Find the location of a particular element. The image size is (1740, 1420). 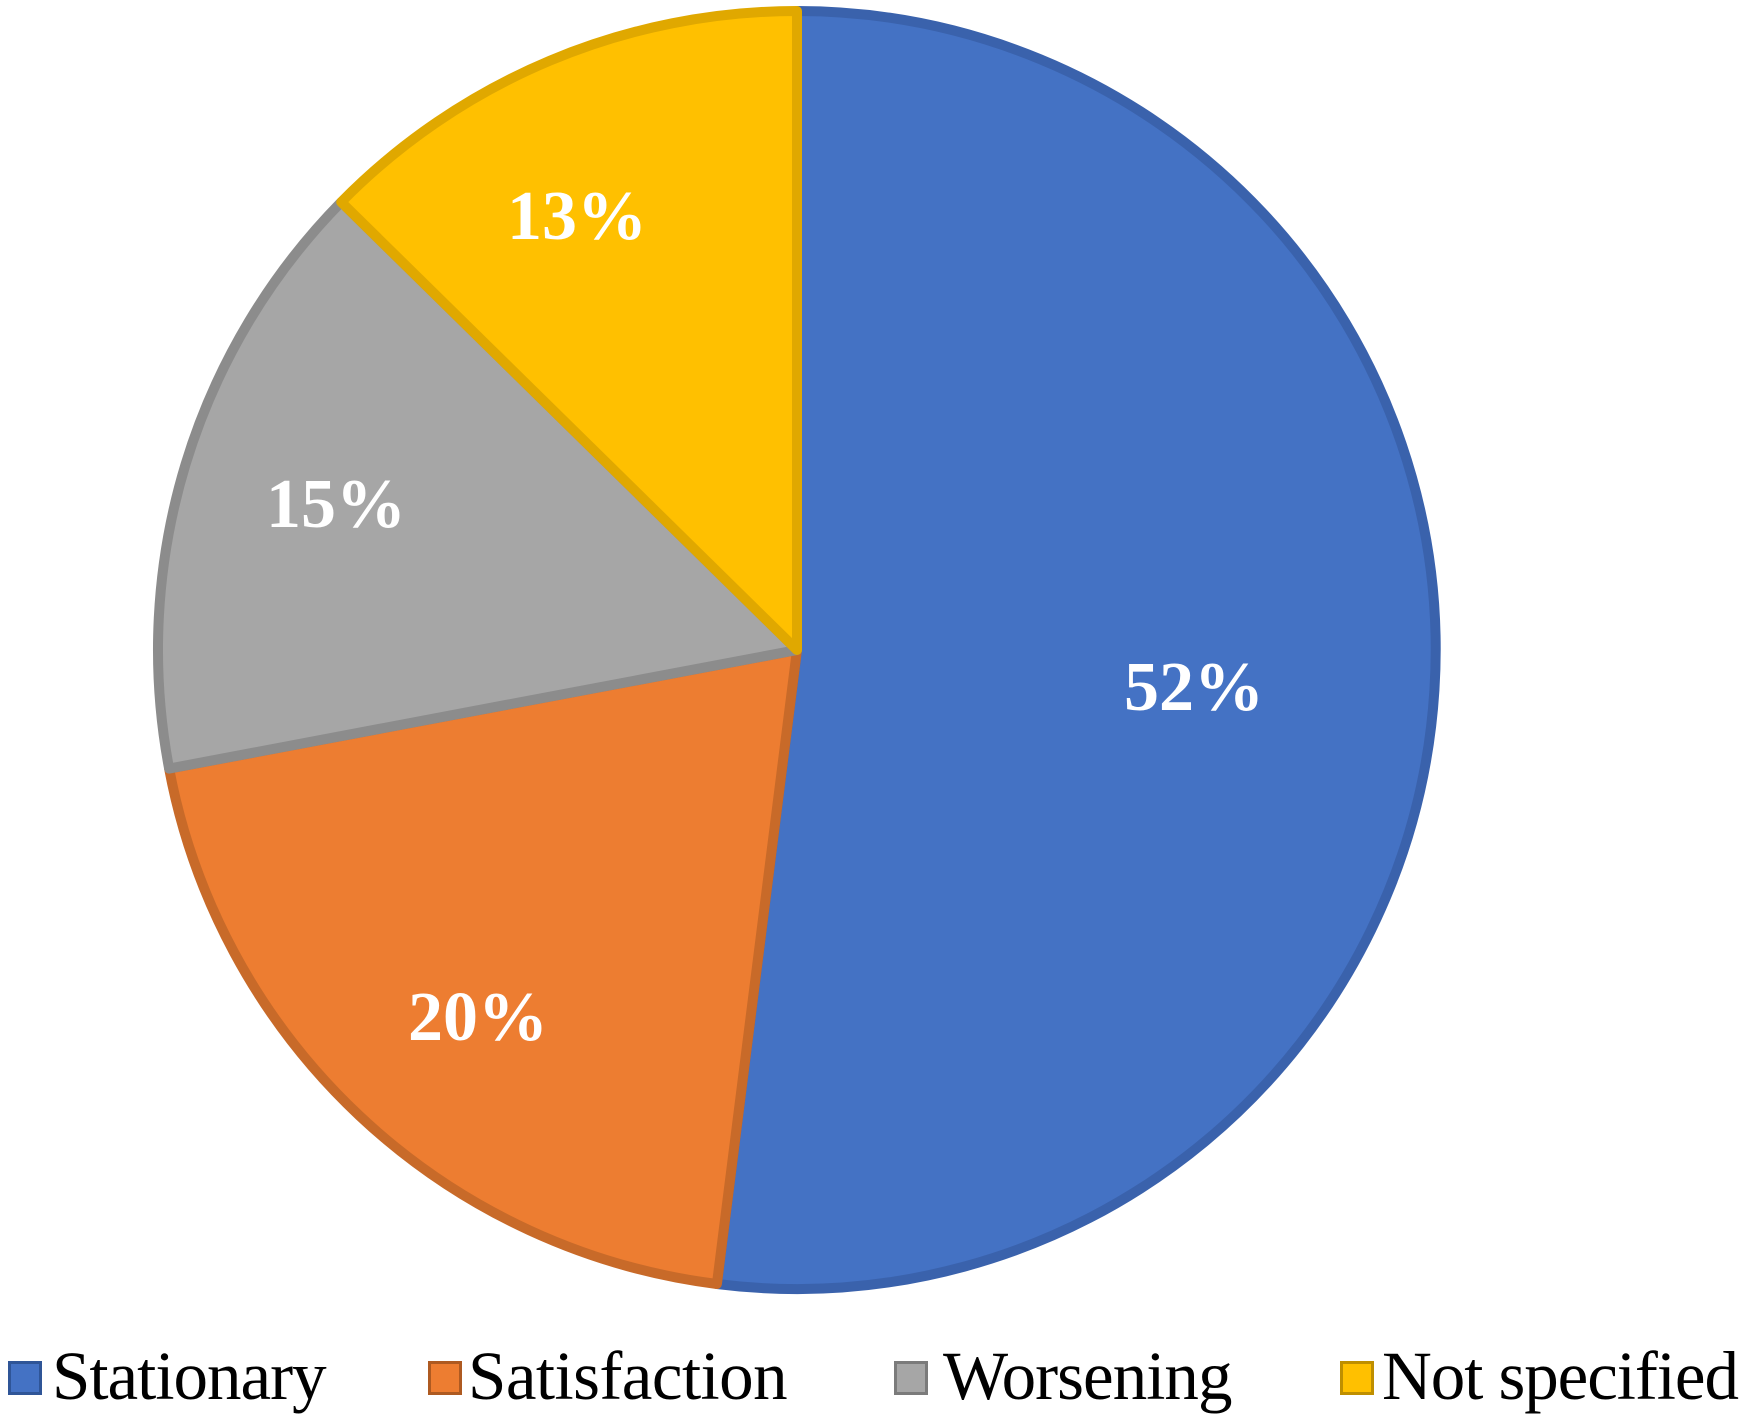

svg-text: Not specified is located at coordinates (1560, 1376).